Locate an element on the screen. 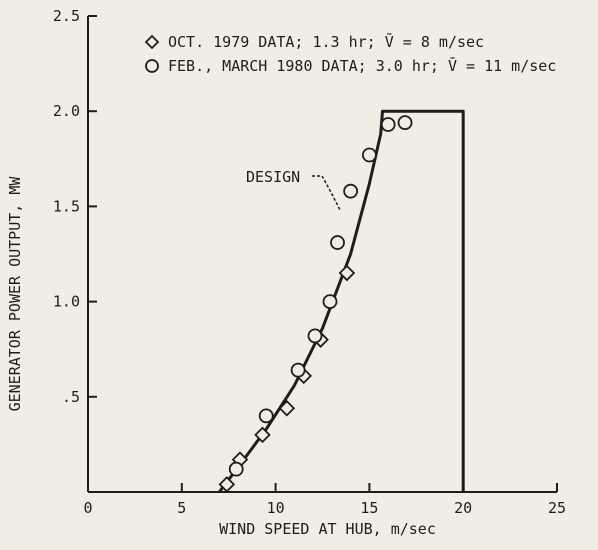 The width and height of the screenshot is (598, 550). y-tick-label: .5 is located at coordinates (71, 397).